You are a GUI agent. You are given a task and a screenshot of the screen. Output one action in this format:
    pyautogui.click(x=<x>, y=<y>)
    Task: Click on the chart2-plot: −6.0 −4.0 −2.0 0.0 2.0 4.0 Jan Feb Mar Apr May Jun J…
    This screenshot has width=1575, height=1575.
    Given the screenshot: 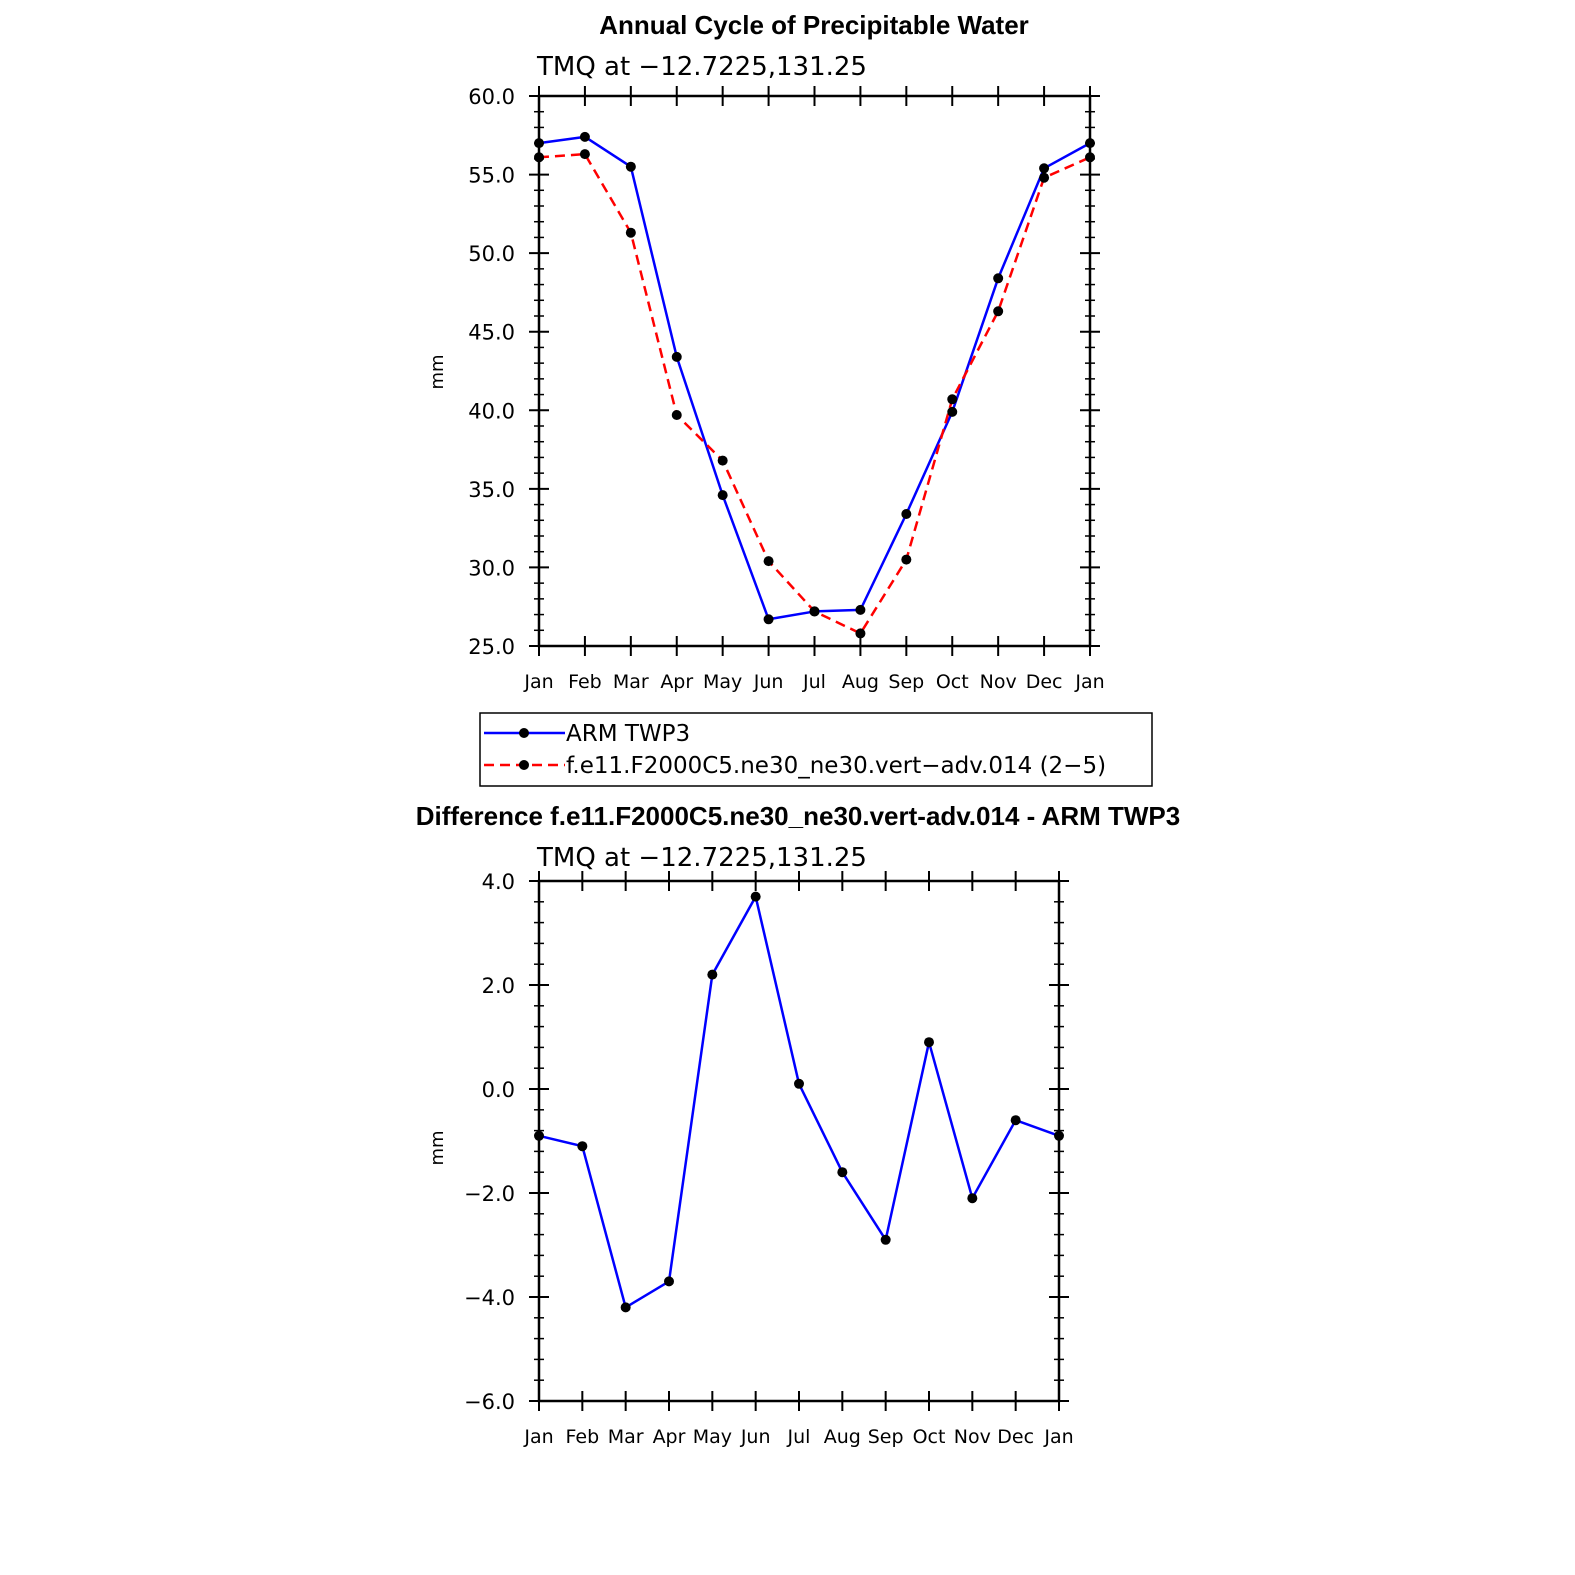 What is the action you would take?
    pyautogui.click(x=769, y=1159)
    